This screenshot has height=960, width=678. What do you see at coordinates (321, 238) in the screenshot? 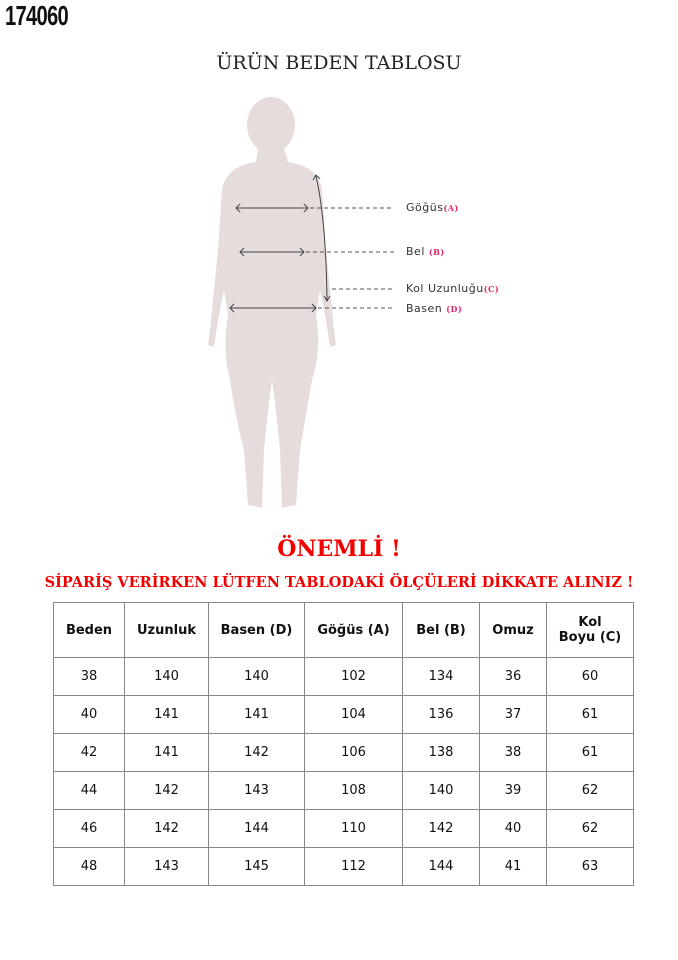
I see `sleeve-arrow` at bounding box center [321, 238].